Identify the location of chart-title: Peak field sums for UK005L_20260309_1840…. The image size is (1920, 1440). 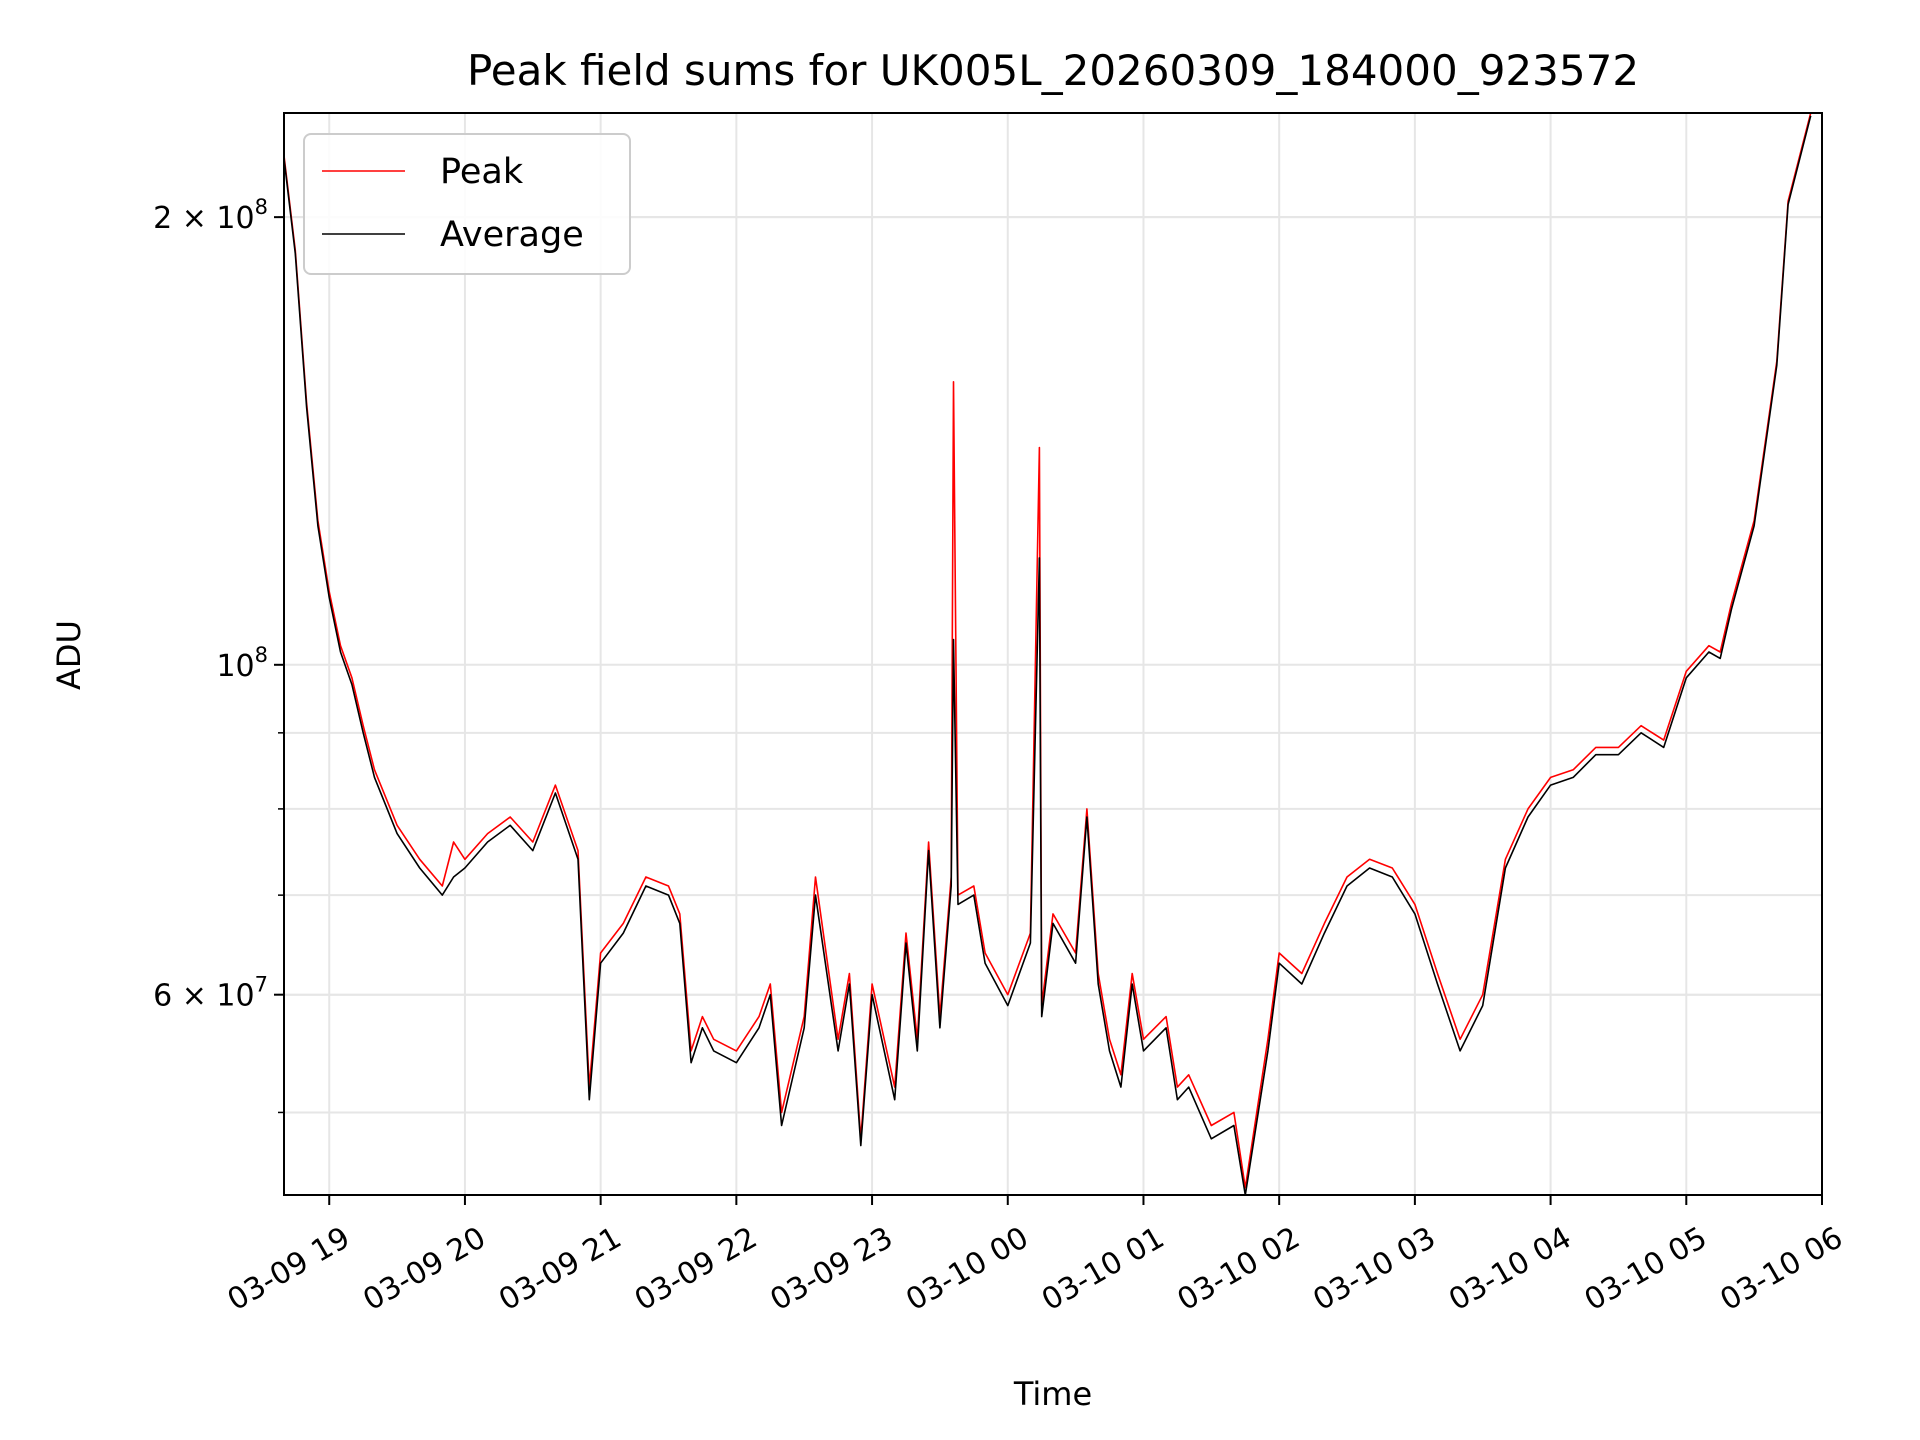
(1053, 70).